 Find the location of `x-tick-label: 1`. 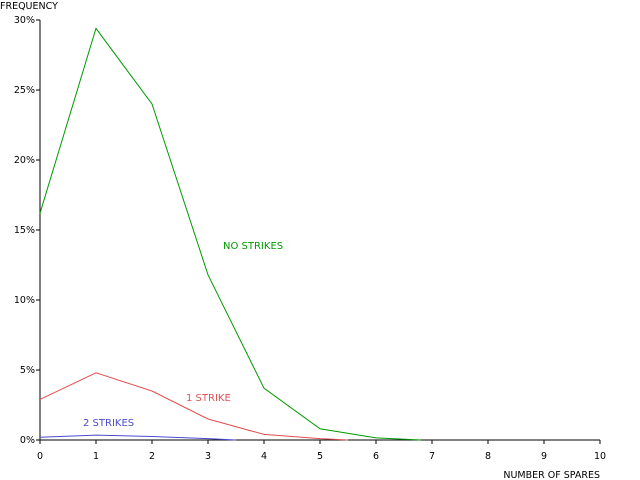

x-tick-label: 1 is located at coordinates (96, 456).